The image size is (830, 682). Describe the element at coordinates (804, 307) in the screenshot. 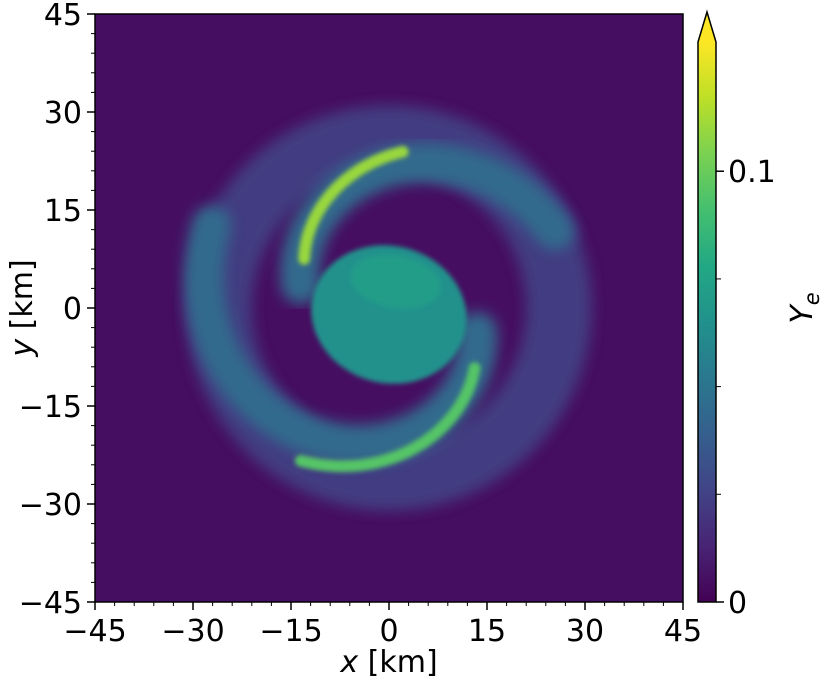

I see `colorbar-label: Ye` at that location.